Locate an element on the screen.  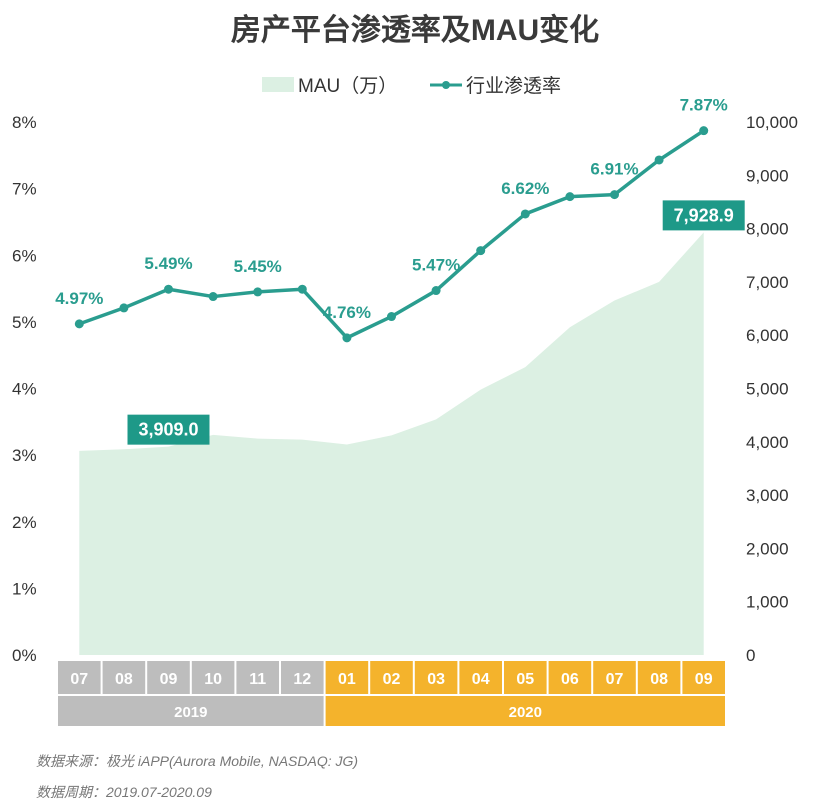
month-label: 11 is located at coordinates (257, 679).